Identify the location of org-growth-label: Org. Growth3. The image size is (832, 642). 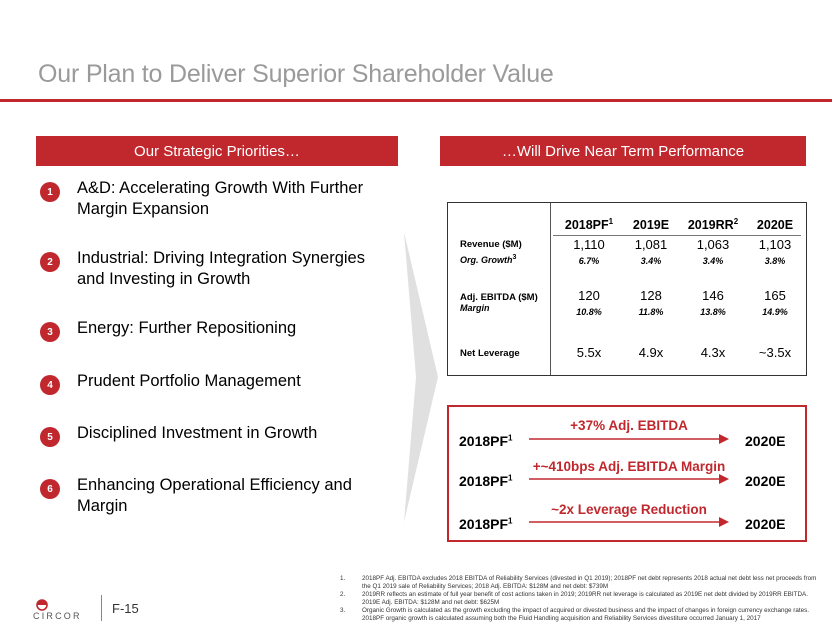
(488, 259).